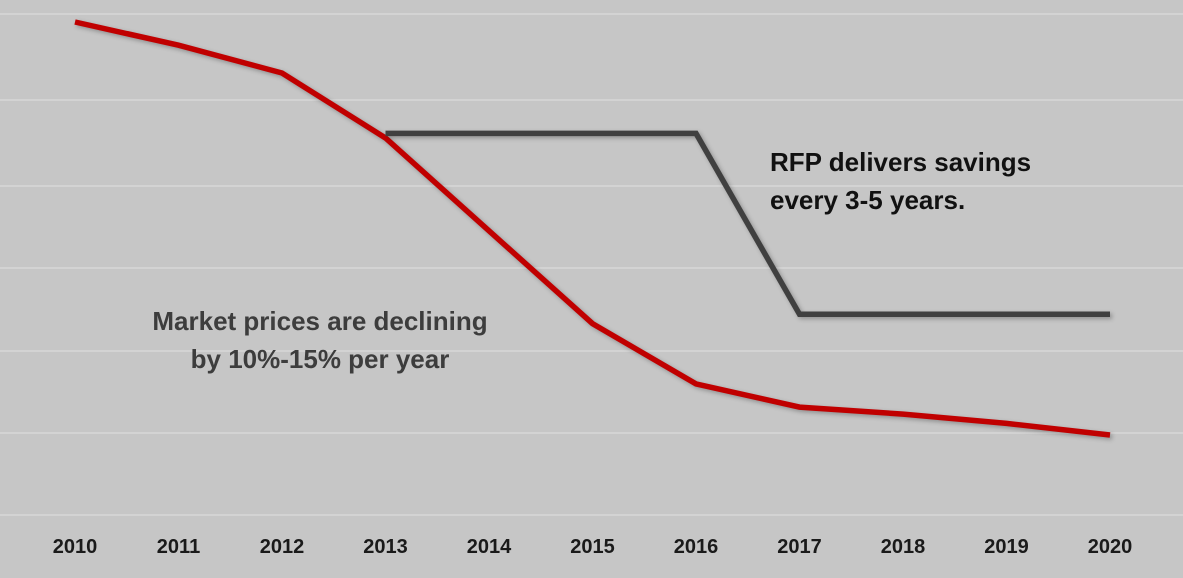  What do you see at coordinates (75, 547) in the screenshot?
I see `x-tick-label-2010: 2010` at bounding box center [75, 547].